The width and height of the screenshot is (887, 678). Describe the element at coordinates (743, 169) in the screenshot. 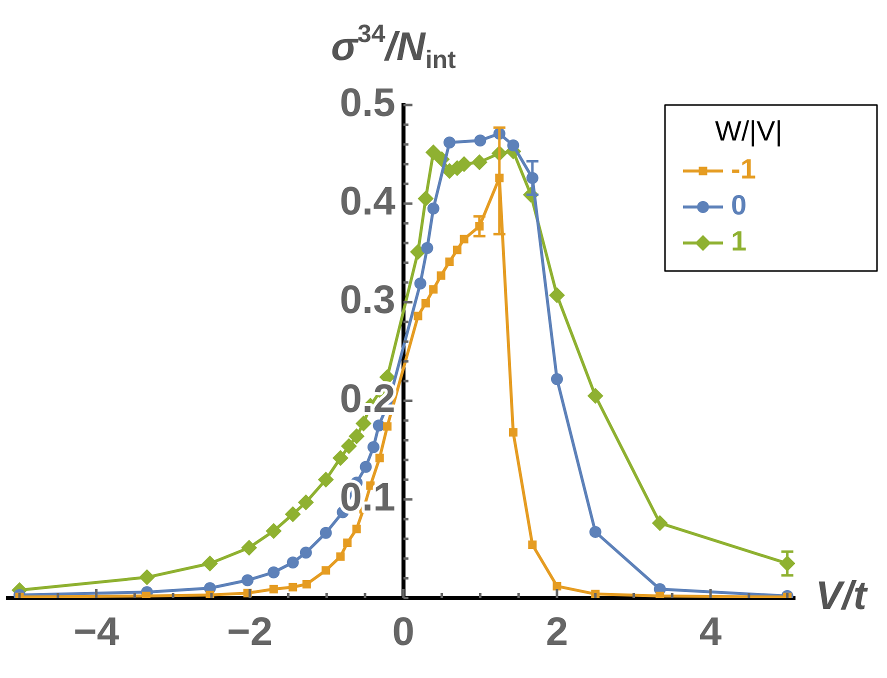

I see `legend-label: -1` at that location.